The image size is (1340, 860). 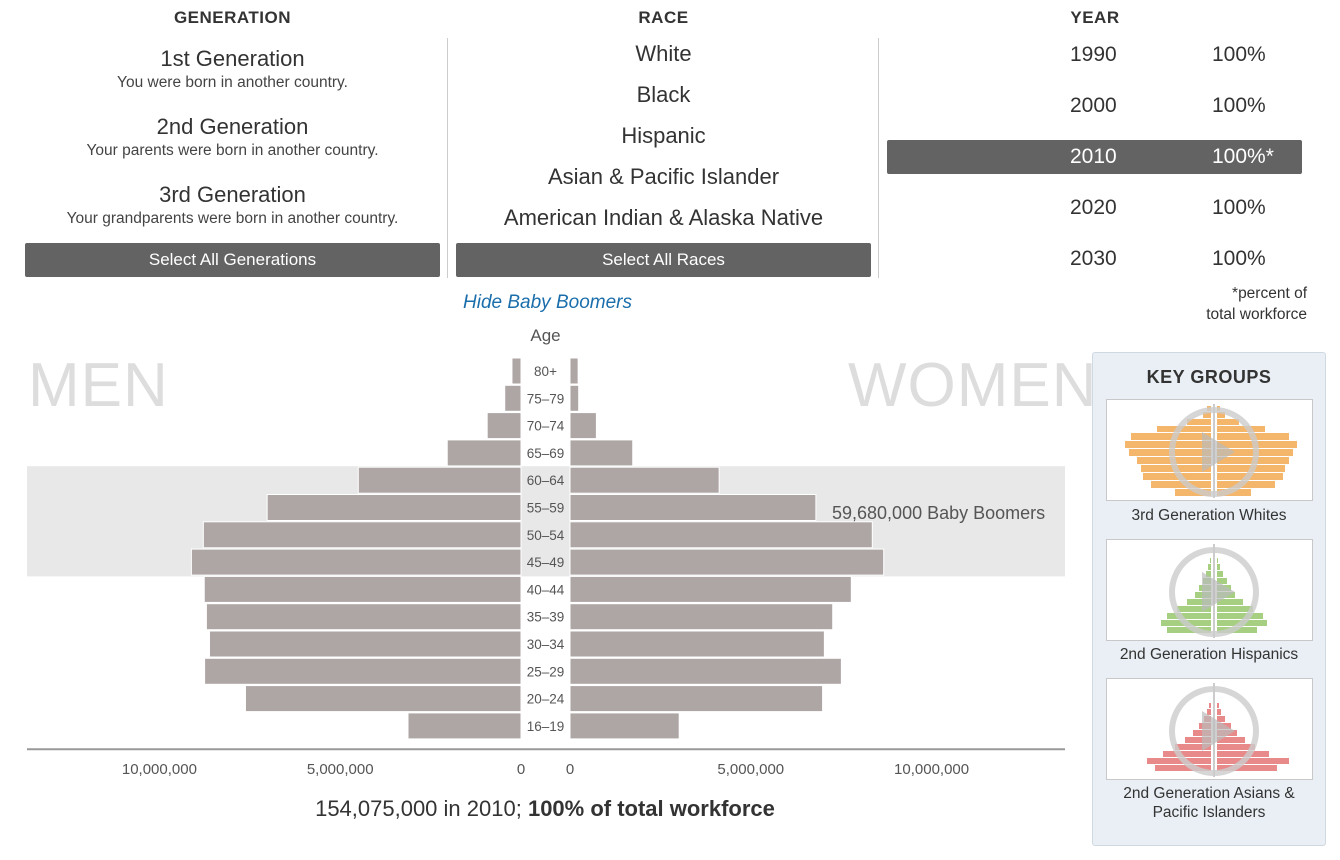 What do you see at coordinates (363, 617) in the screenshot?
I see `men-bar-35–39` at bounding box center [363, 617].